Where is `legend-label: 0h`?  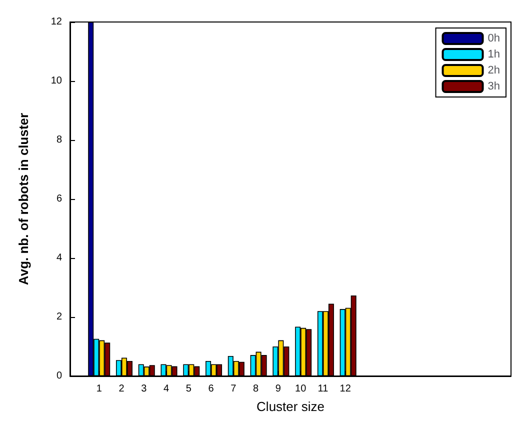
legend-label: 0h is located at coordinates (494, 38).